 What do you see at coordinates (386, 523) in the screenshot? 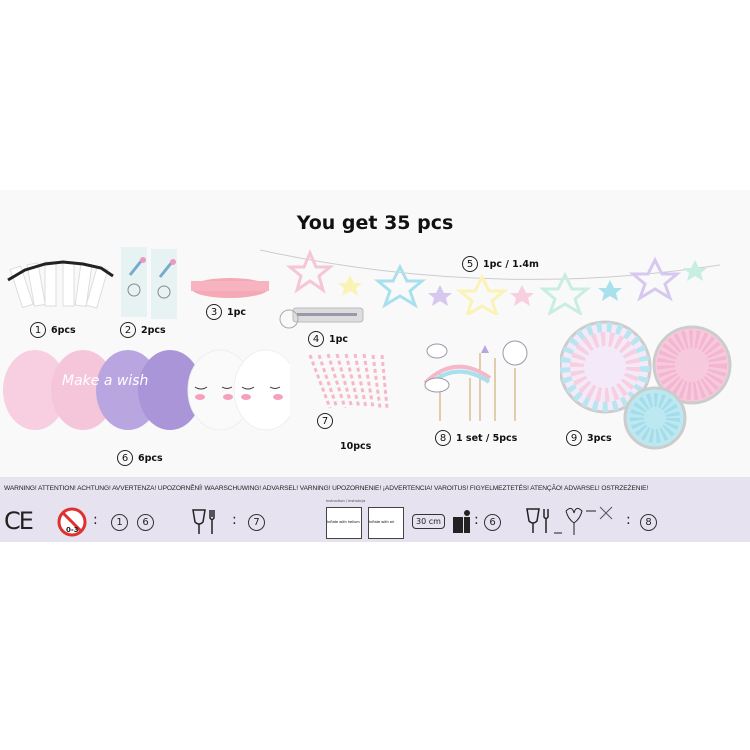
I see `air-instruction-icon: Inflate with air` at bounding box center [386, 523].